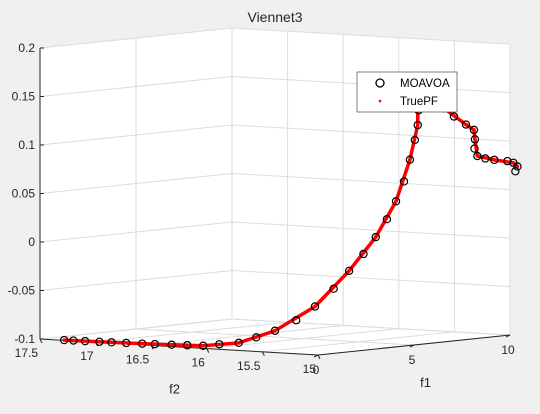  Describe the element at coordinates (24, 97) in the screenshot. I see `f3-tick-label-5: 0.15` at that location.